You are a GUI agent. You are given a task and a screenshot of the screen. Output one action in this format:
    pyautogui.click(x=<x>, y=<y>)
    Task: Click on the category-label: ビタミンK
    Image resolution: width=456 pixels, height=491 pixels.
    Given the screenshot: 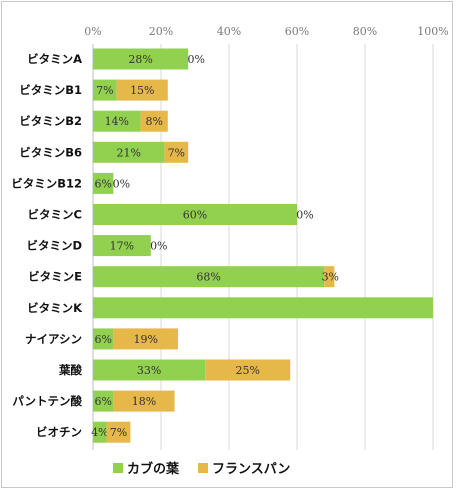 What is the action you would take?
    pyautogui.click(x=55, y=308)
    